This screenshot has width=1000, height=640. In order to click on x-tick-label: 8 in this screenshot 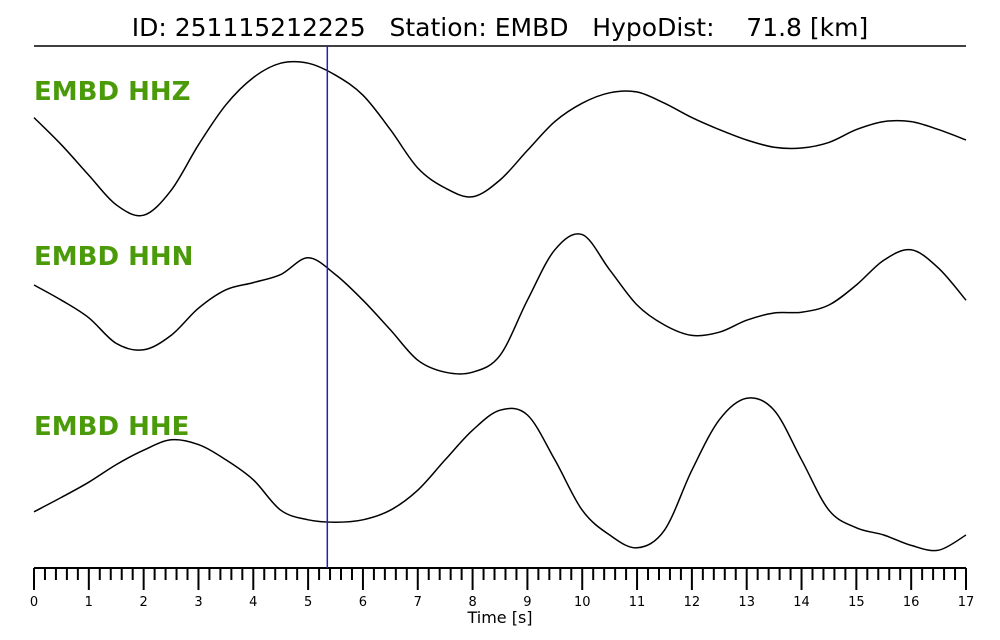, I will do `click(472, 602)`.